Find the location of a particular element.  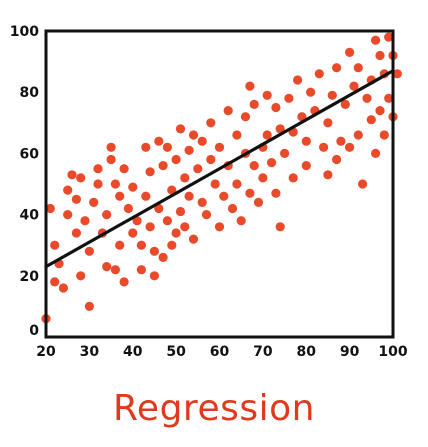

x-tick-label: 70 is located at coordinates (263, 352).